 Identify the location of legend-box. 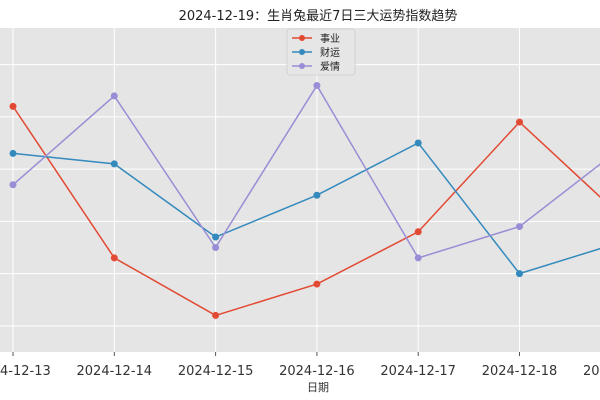
(321, 52).